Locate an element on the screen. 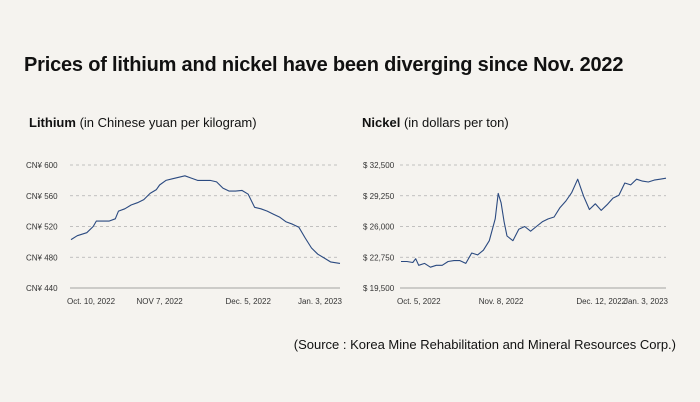 This screenshot has height=402, width=700. lithium-x-tick-label: Oct. 10, 2022 is located at coordinates (91, 301).